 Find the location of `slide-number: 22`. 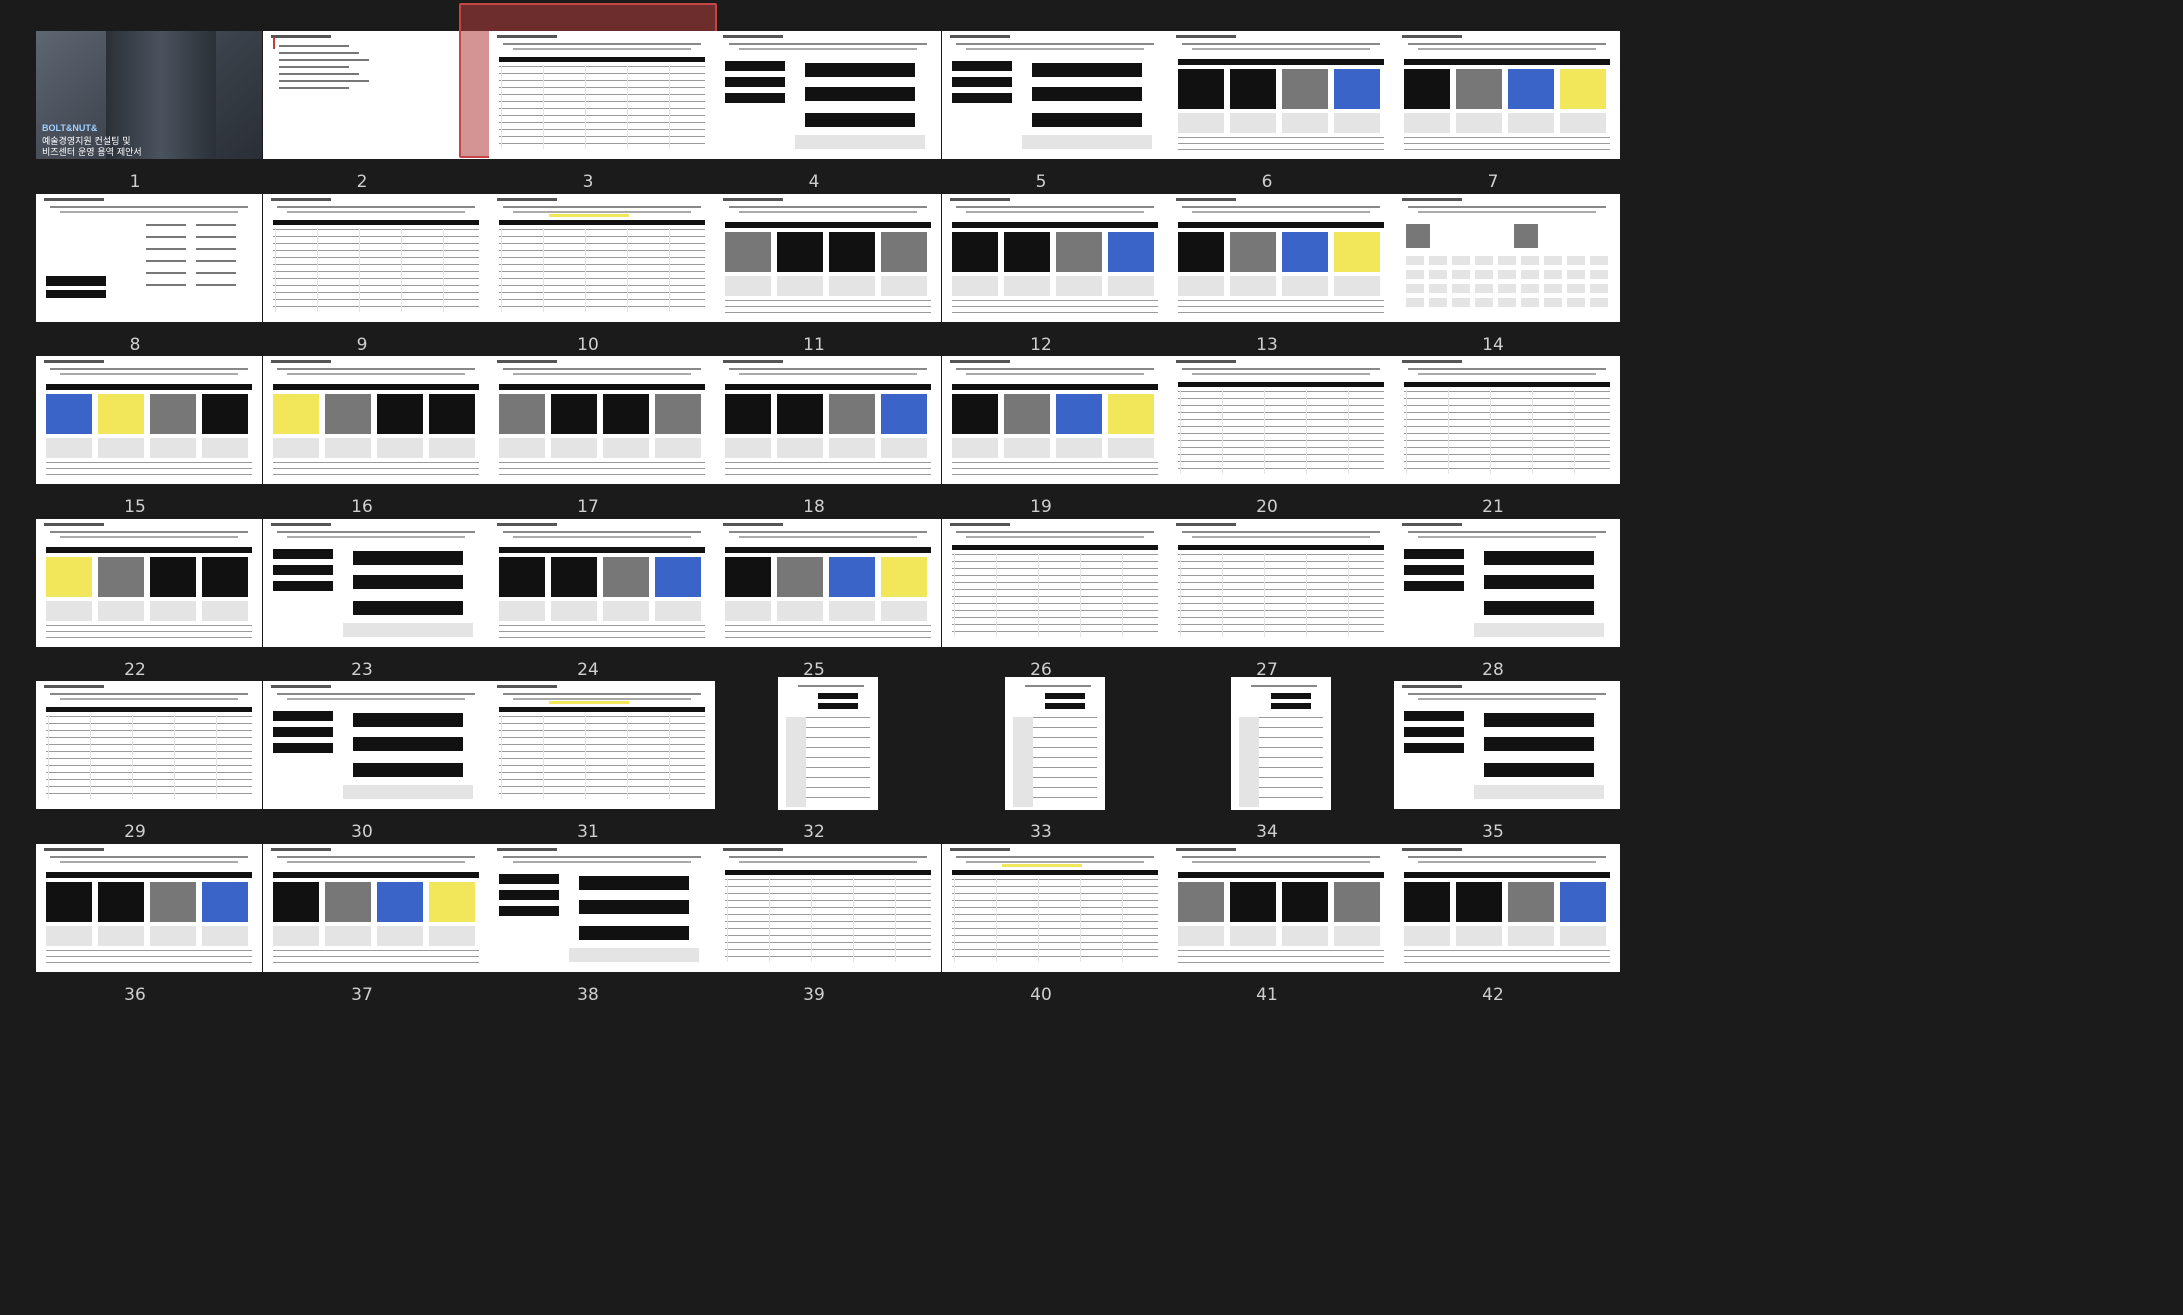

slide-number: 22 is located at coordinates (135, 670).